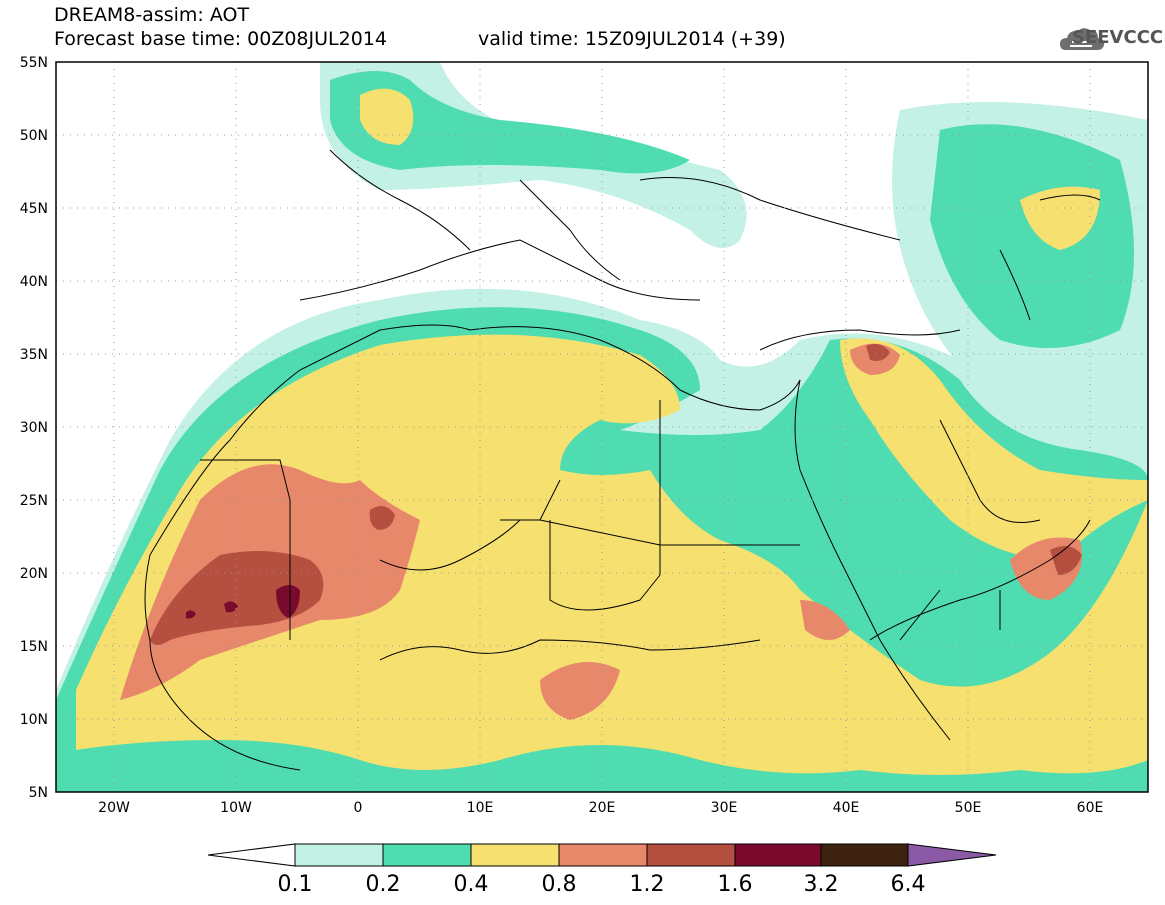 The width and height of the screenshot is (1165, 905). What do you see at coordinates (480, 808) in the screenshot?
I see `lon-label: 10E` at bounding box center [480, 808].